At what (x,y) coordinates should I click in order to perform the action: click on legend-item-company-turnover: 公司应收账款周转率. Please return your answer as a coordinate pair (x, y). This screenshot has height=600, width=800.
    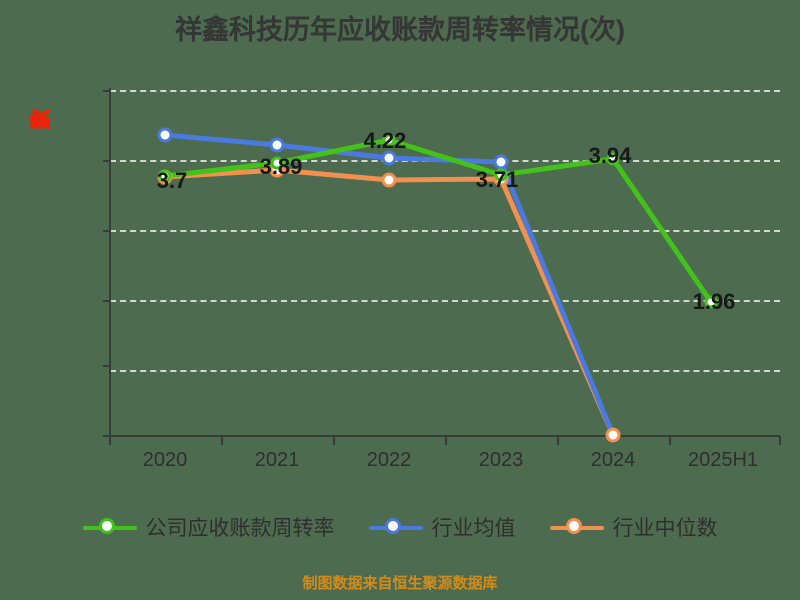
    Looking at the image, I should click on (208, 527).